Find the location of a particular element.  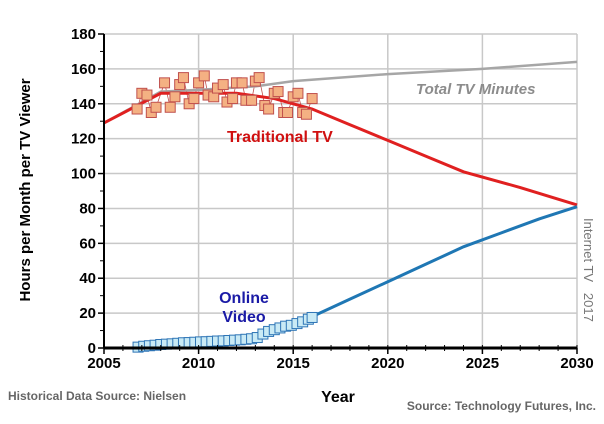

y-tick-label: 120 is located at coordinates (83, 139).